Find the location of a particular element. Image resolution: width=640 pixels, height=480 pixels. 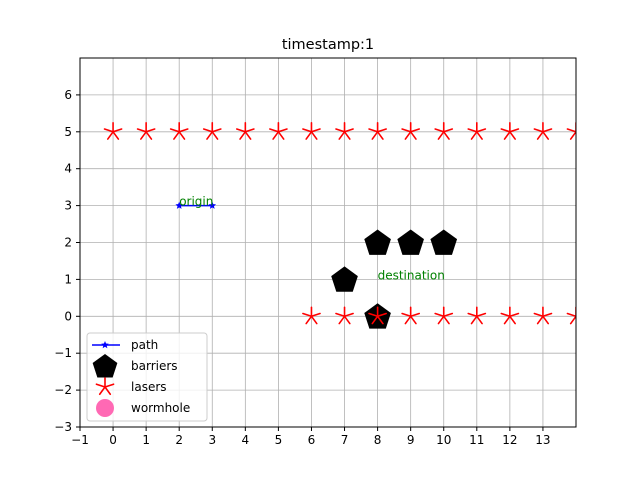

legend-frame is located at coordinates (147, 377).